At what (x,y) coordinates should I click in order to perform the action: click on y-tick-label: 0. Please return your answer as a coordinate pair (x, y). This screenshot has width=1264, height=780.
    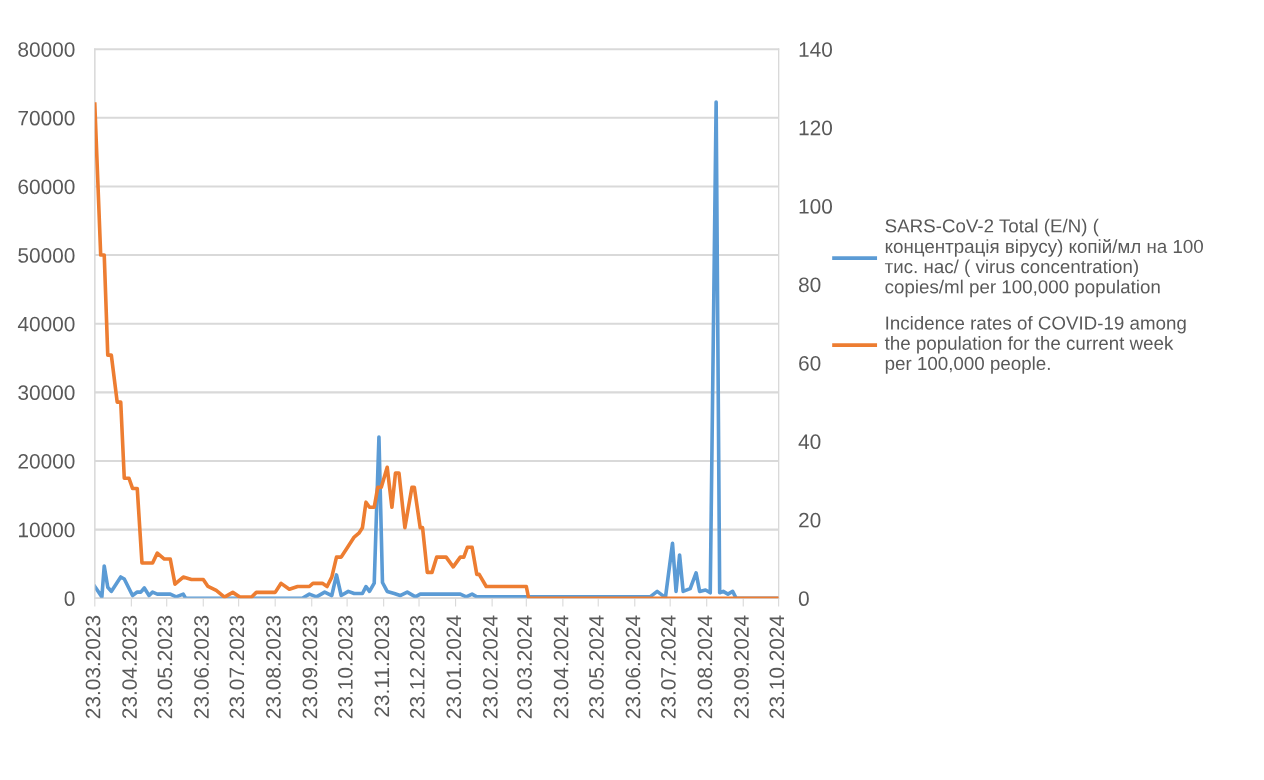
    Looking at the image, I should click on (69, 599).